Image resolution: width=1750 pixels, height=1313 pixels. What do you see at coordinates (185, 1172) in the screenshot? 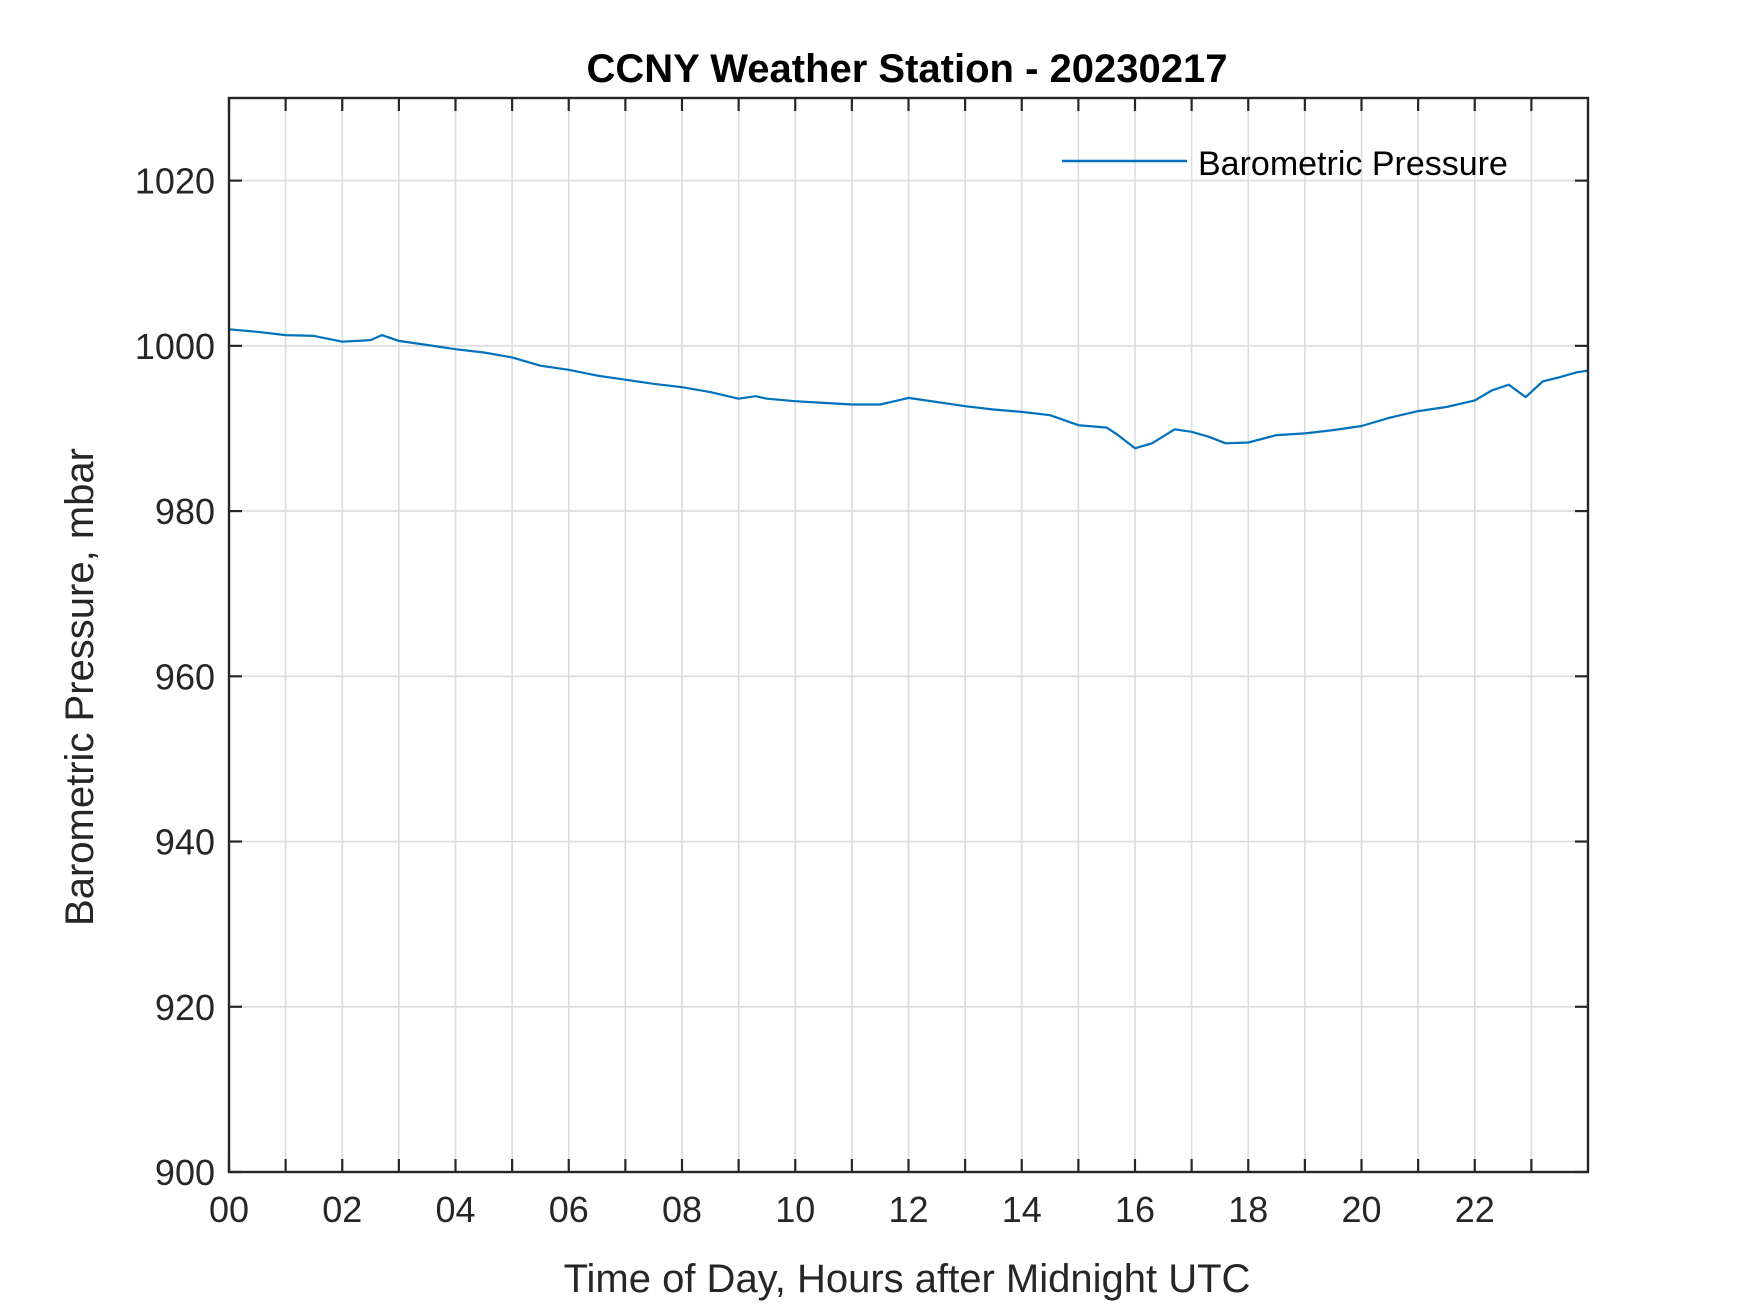
I see `y-tick-label: 900` at bounding box center [185, 1172].